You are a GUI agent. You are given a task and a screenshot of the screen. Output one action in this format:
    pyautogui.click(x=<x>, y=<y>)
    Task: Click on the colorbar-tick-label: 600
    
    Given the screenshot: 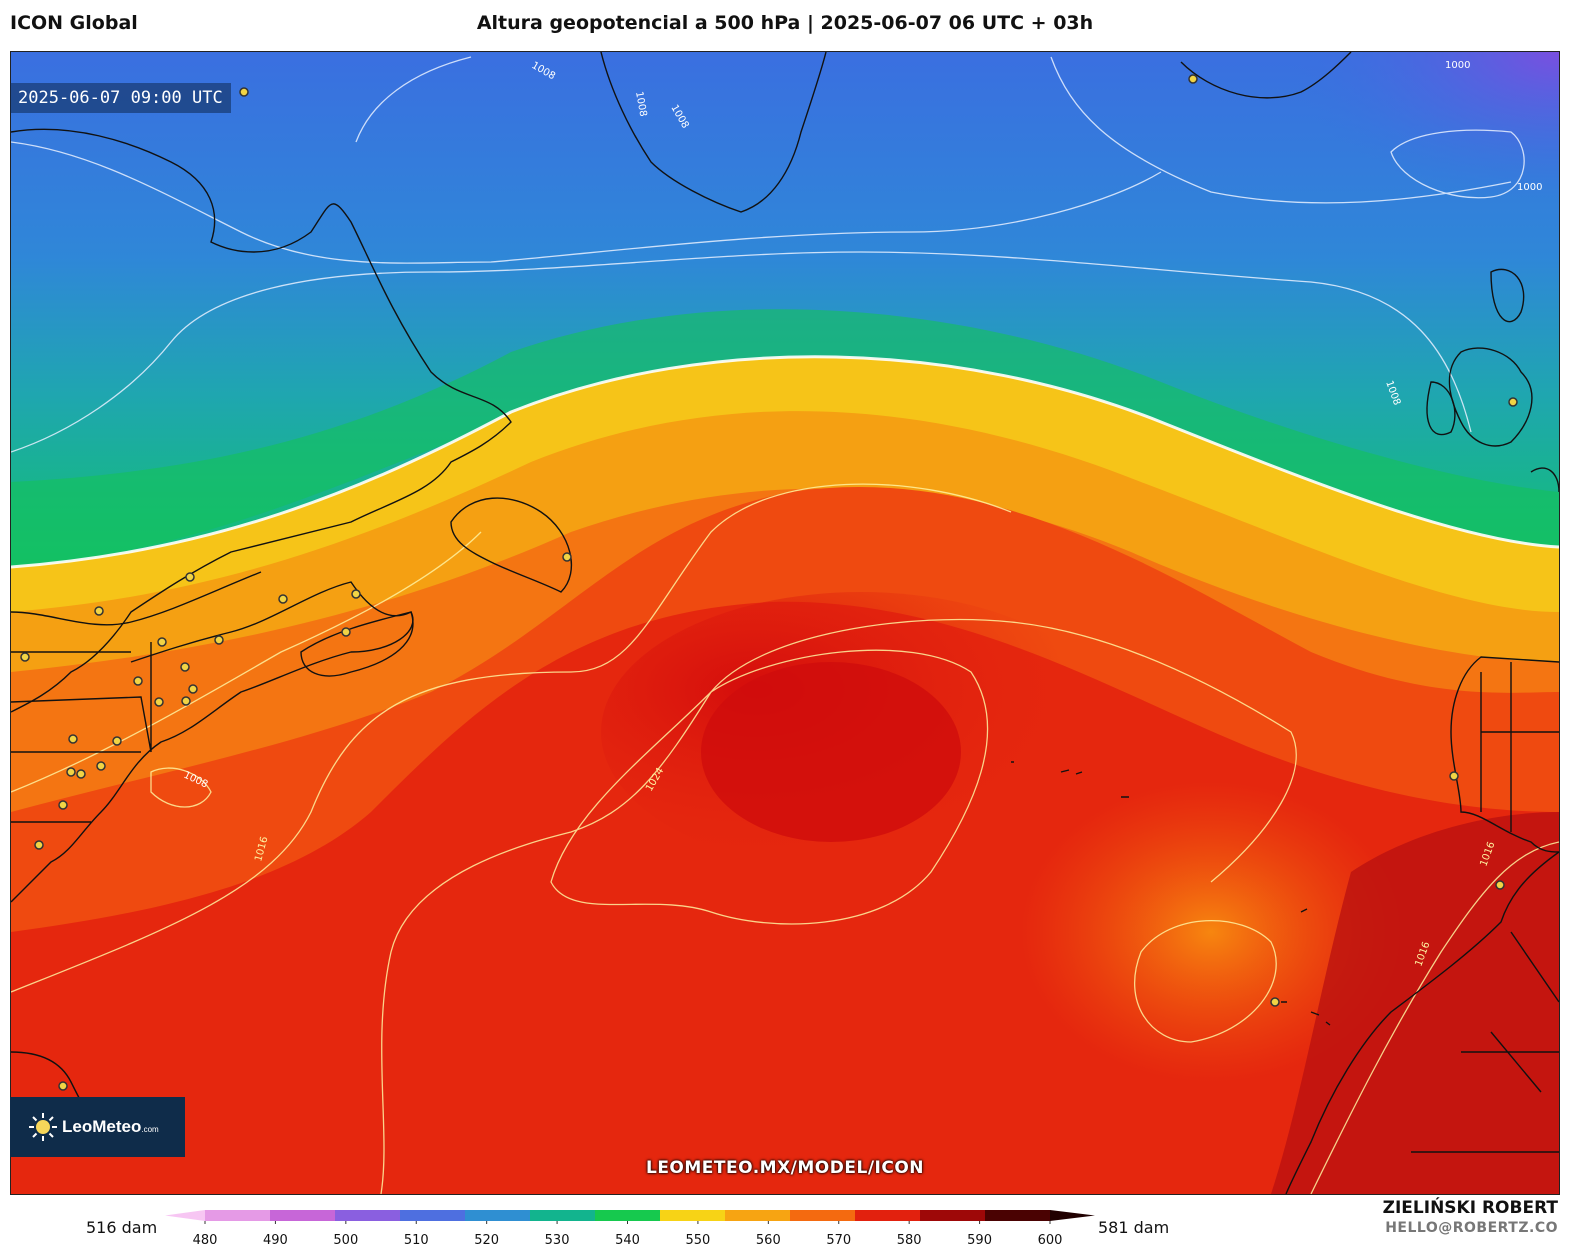 What is the action you would take?
    pyautogui.click(x=1050, y=1240)
    